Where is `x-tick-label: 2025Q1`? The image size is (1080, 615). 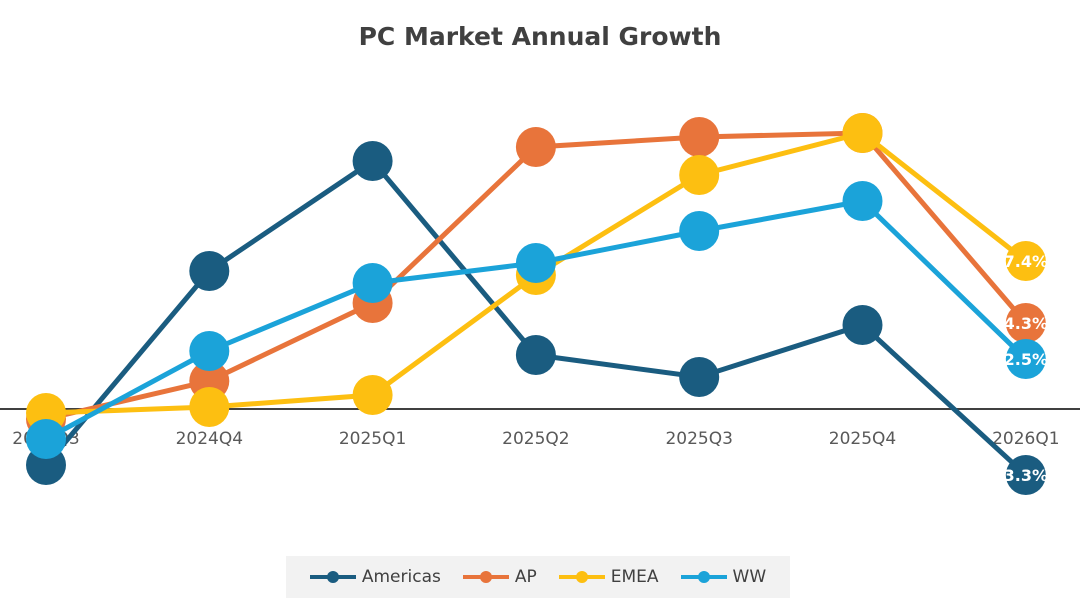 x-tick-label: 2025Q1 is located at coordinates (372, 439).